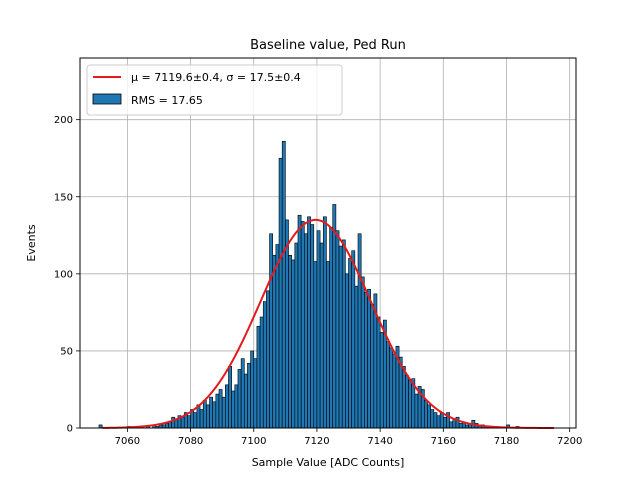 The height and width of the screenshot is (480, 640). Describe the element at coordinates (253, 441) in the screenshot. I see `x-tick-label: 7100` at that location.